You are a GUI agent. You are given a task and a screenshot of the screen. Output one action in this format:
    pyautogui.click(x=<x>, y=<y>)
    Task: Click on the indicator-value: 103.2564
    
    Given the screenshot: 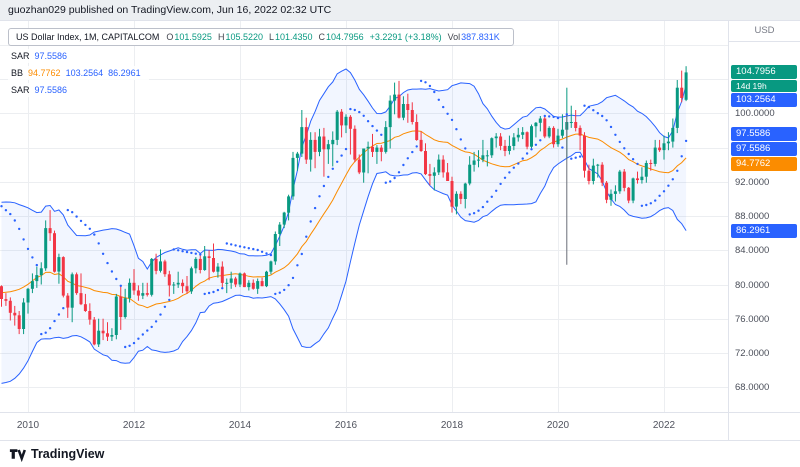 What is the action you would take?
    pyautogui.click(x=84, y=73)
    